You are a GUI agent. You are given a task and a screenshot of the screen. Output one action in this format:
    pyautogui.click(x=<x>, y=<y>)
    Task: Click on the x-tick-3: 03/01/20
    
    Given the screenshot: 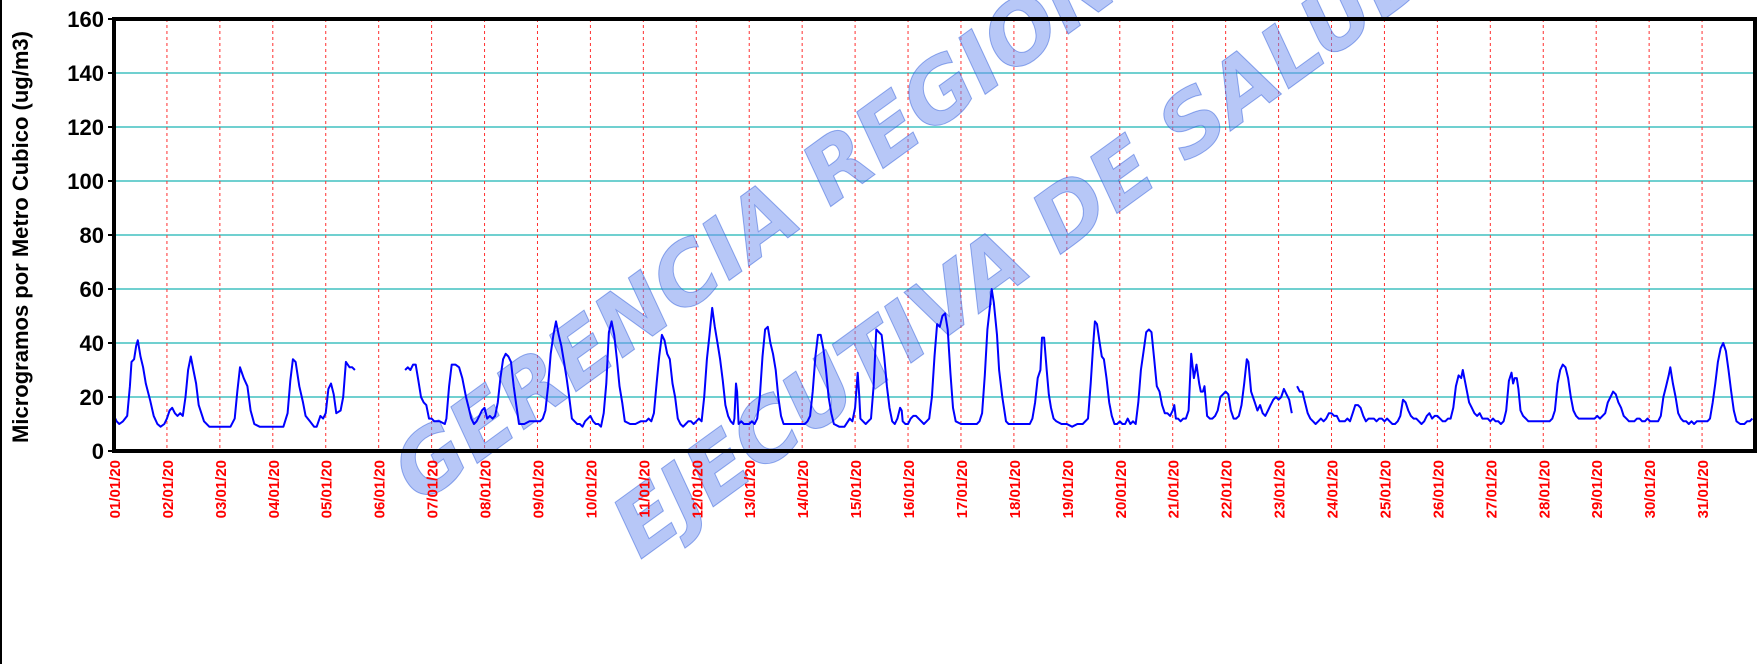 What is the action you would take?
    pyautogui.click(x=221, y=489)
    